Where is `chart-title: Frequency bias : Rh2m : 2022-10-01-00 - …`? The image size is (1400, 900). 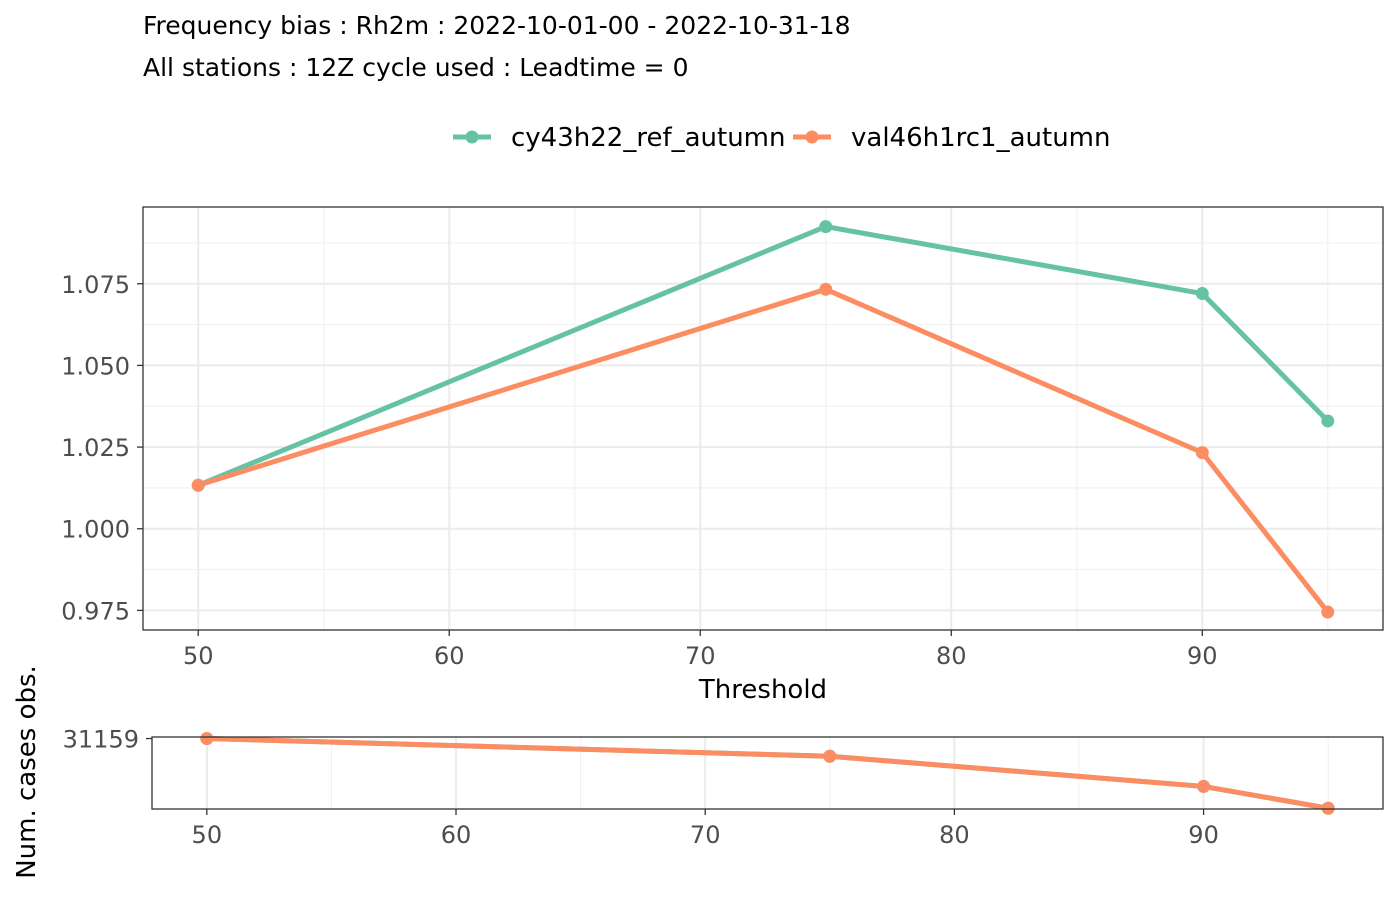 chart-title: Frequency bias : Rh2m : 2022-10-01-00 - … is located at coordinates (497, 25).